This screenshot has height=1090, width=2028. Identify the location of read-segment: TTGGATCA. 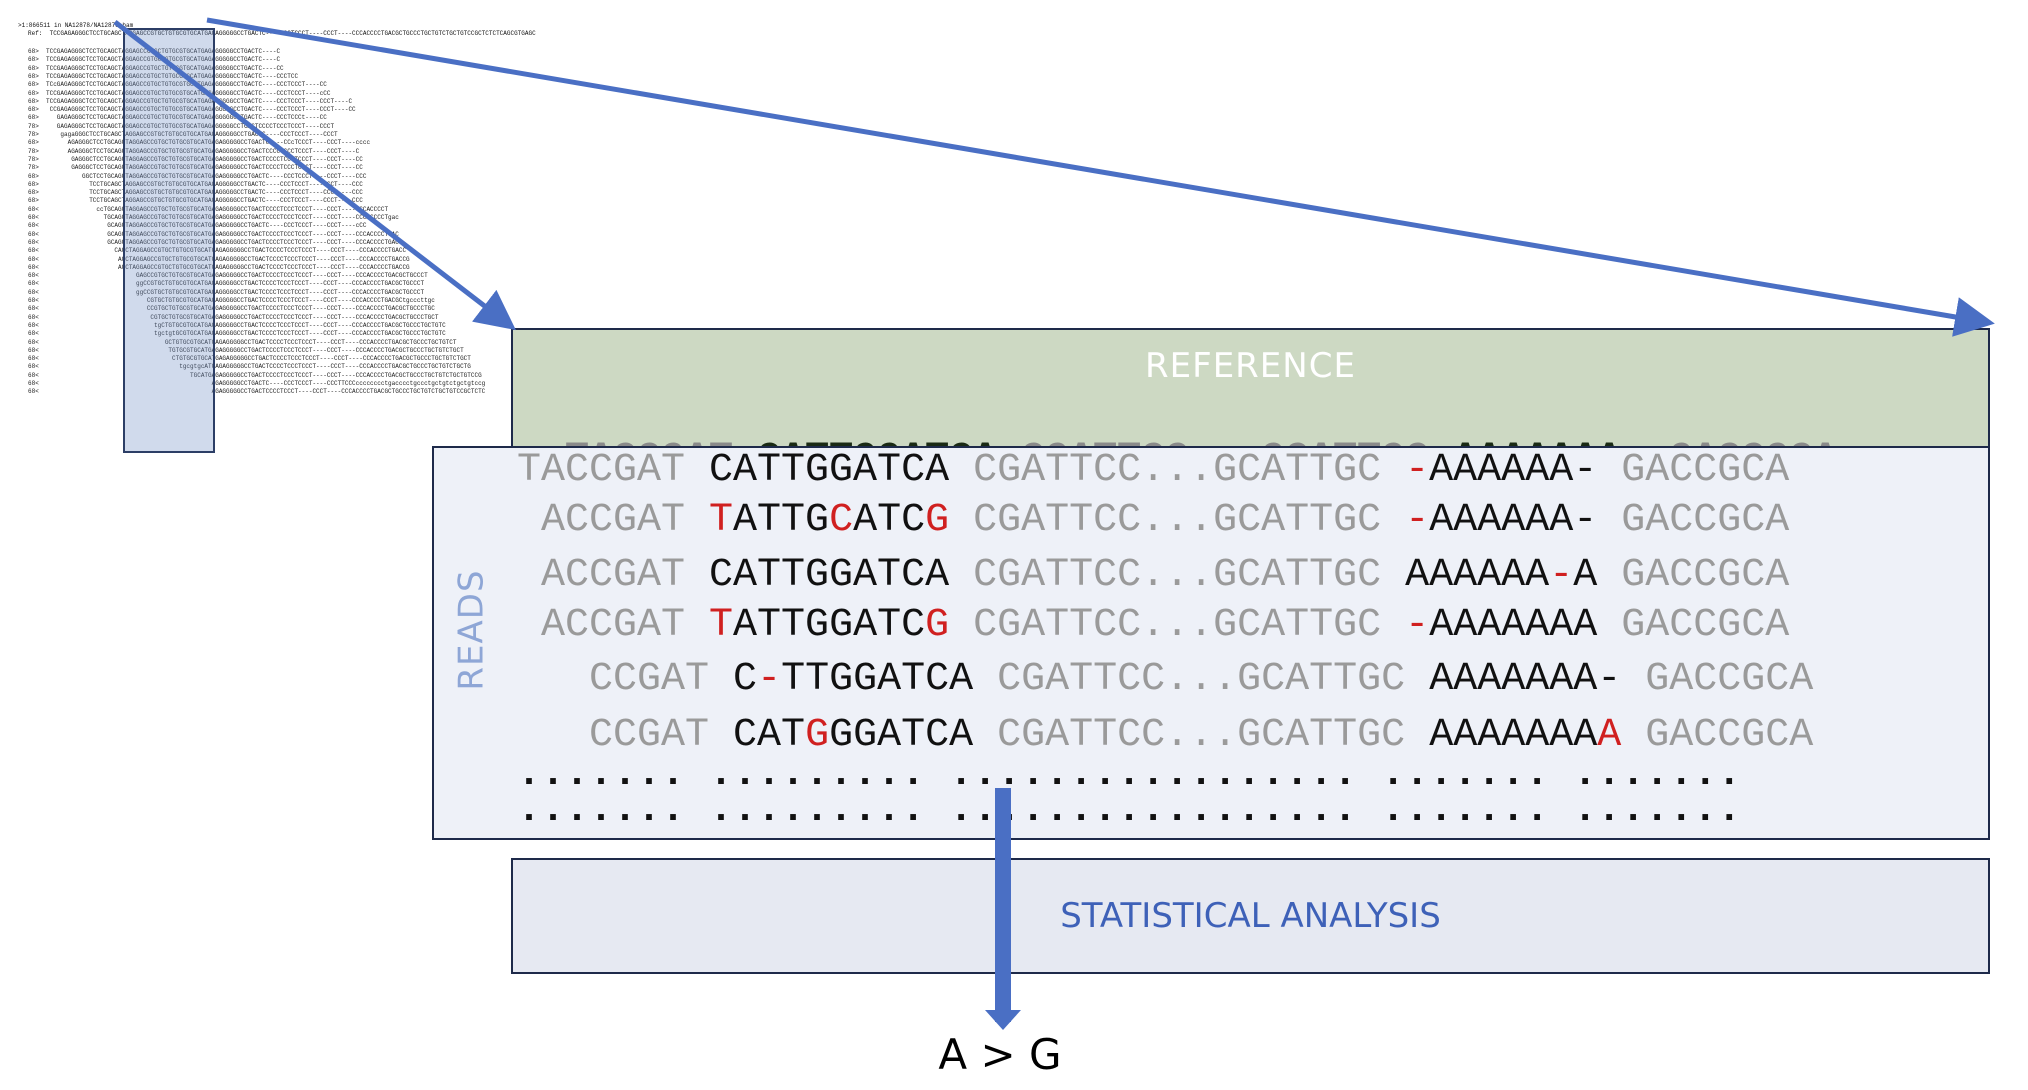
(877, 679).